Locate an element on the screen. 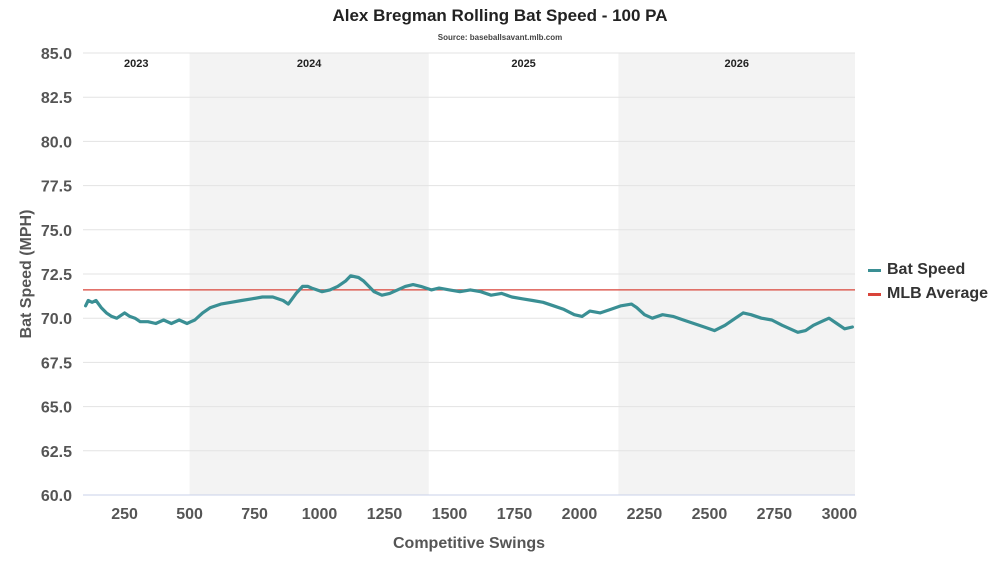 The height and width of the screenshot is (563, 1000). series-bat-speed-line is located at coordinates (469, 304).